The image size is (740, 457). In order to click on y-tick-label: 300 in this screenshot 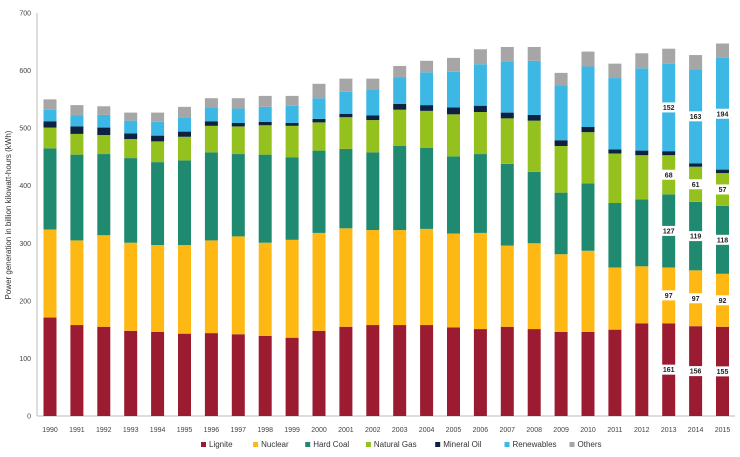, I will do `click(25, 244)`.